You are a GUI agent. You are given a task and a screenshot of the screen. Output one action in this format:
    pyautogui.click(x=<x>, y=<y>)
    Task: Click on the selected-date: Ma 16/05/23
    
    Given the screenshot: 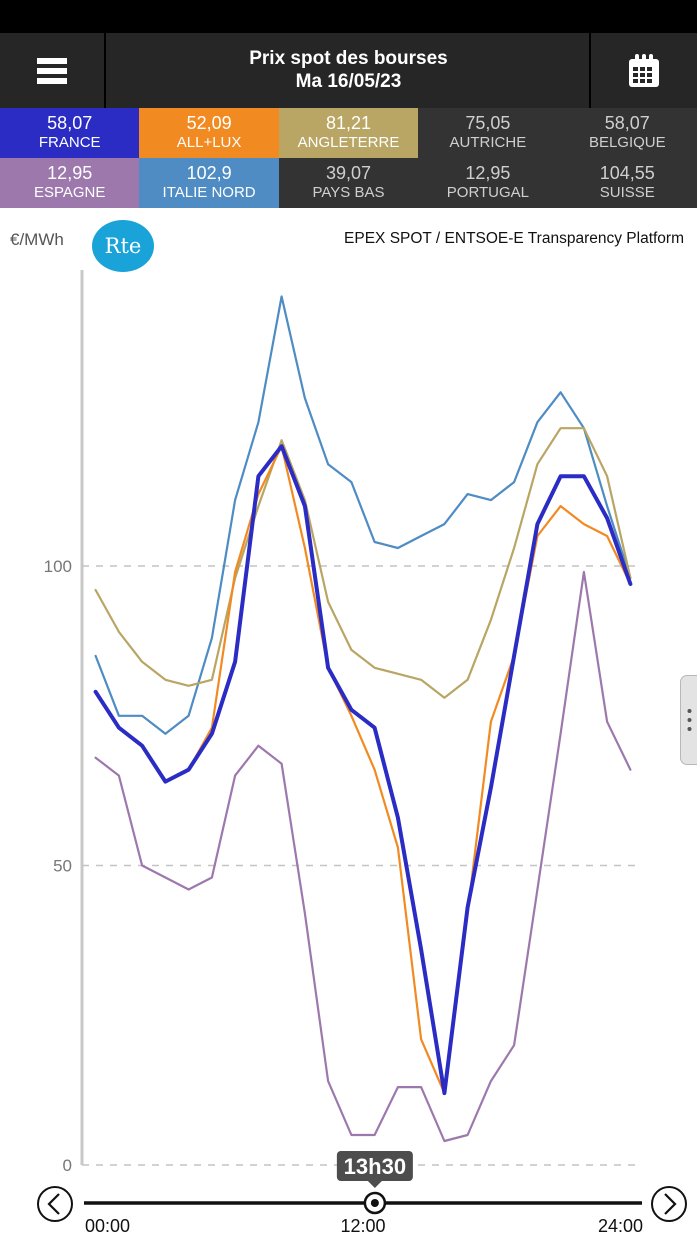 What is the action you would take?
    pyautogui.click(x=348, y=81)
    